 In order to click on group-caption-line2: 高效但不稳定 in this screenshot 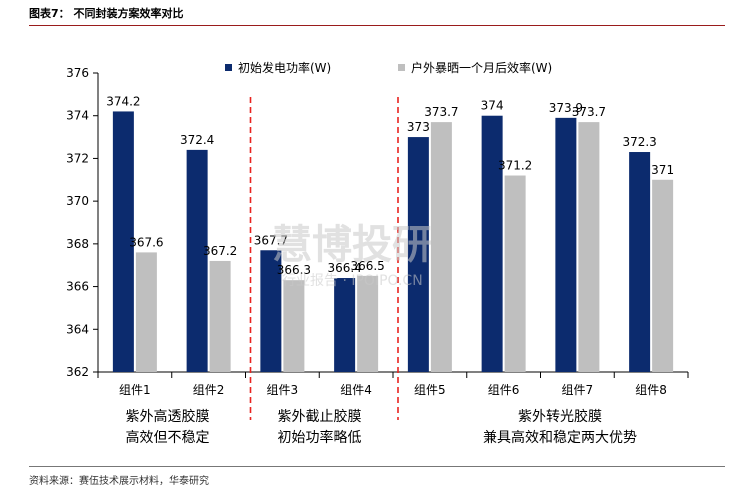, I will do `click(167, 438)`.